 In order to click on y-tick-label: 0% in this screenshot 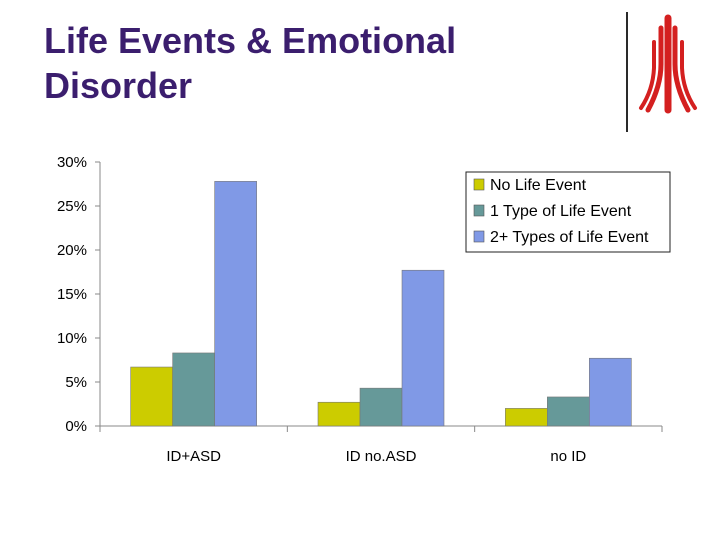, I will do `click(76, 426)`.